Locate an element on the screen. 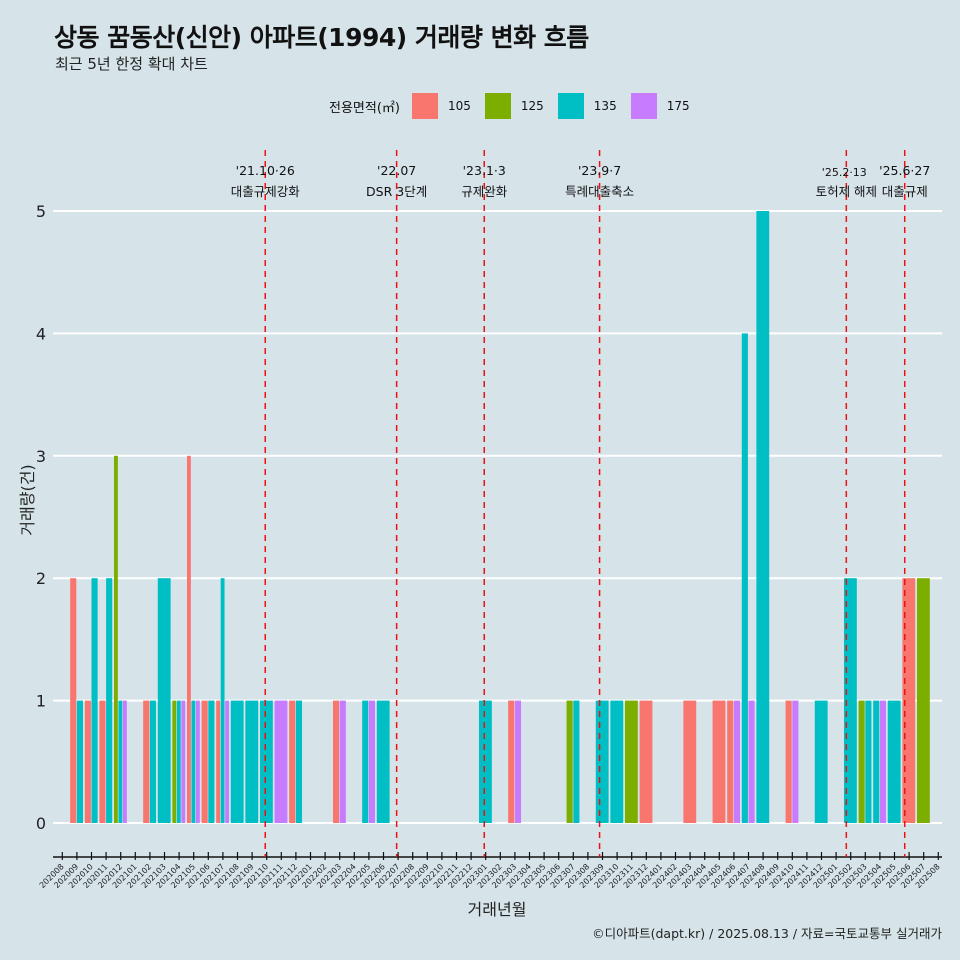 The image size is (960, 960). event-label: 대출규제강화 is located at coordinates (266, 191).